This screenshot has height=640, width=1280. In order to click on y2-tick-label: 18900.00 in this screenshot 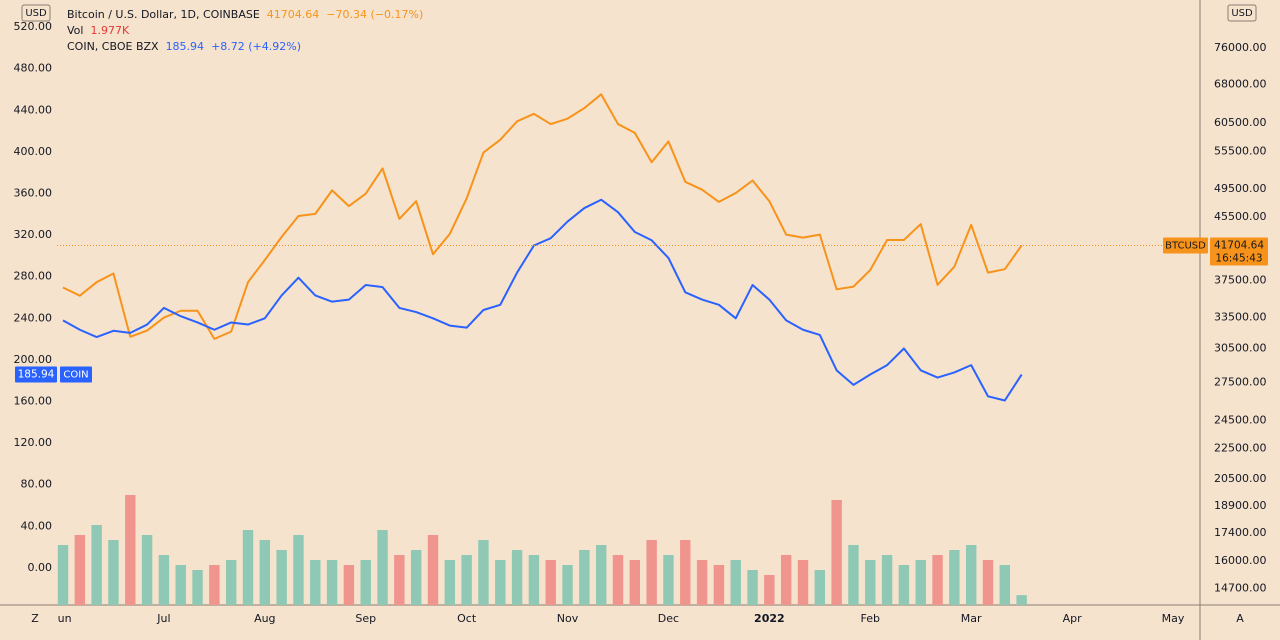, I will do `click(1240, 505)`.